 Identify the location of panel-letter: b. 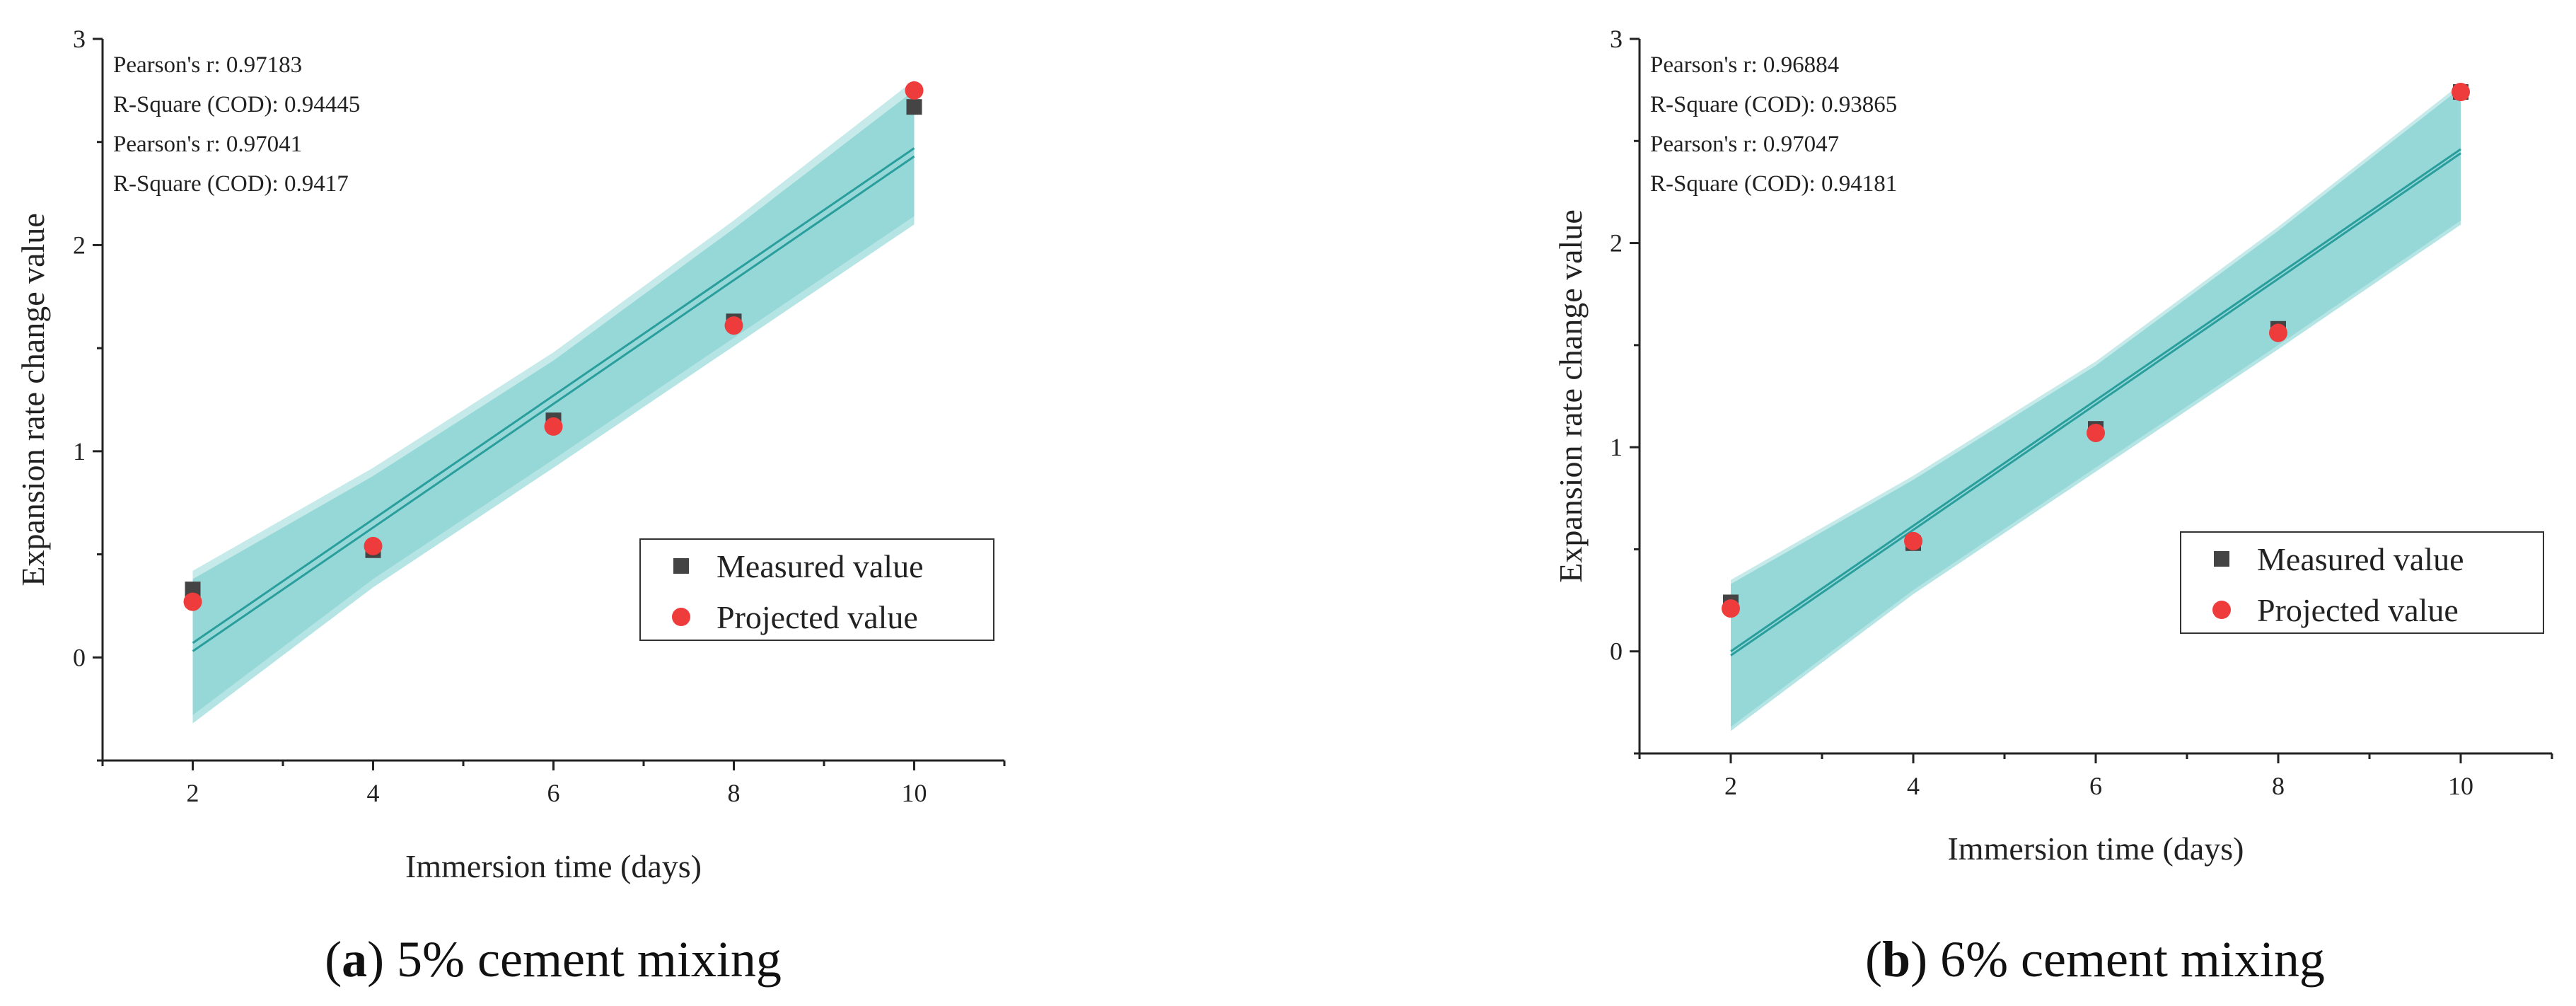
(1896, 959).